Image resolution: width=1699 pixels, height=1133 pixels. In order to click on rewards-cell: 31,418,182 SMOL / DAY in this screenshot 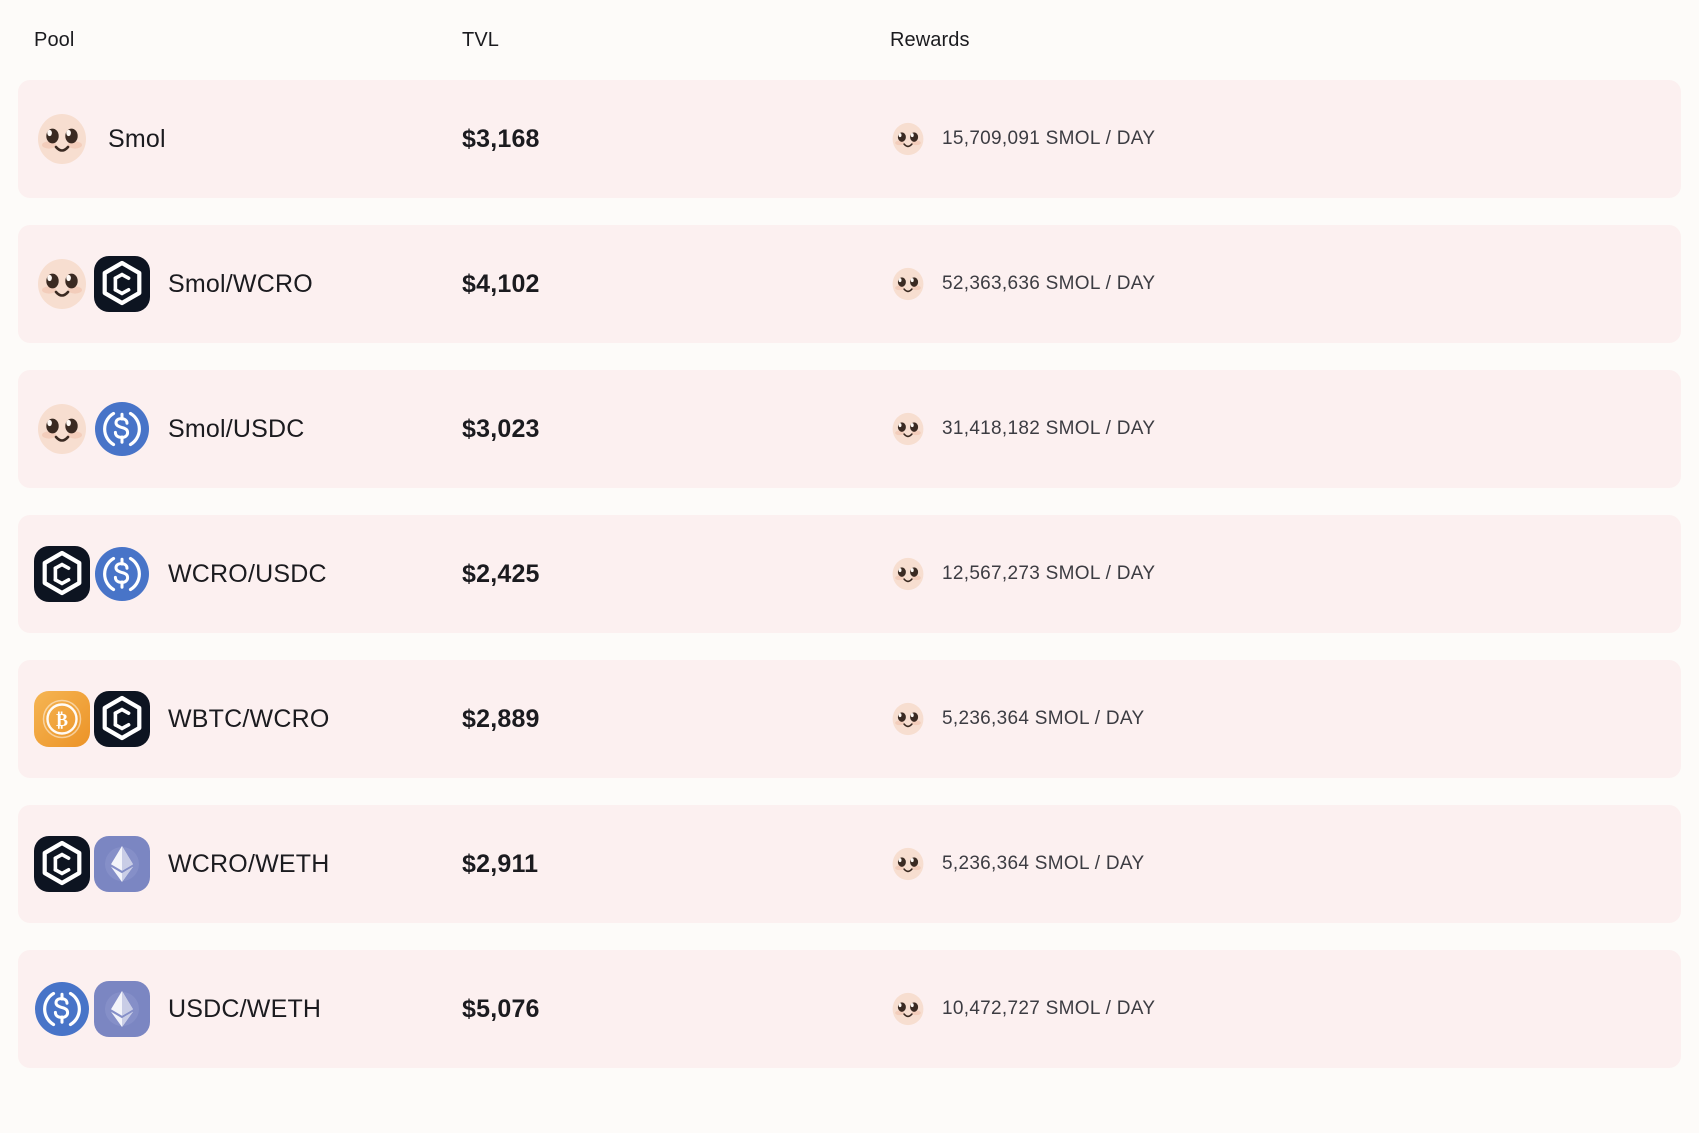, I will do `click(1277, 429)`.